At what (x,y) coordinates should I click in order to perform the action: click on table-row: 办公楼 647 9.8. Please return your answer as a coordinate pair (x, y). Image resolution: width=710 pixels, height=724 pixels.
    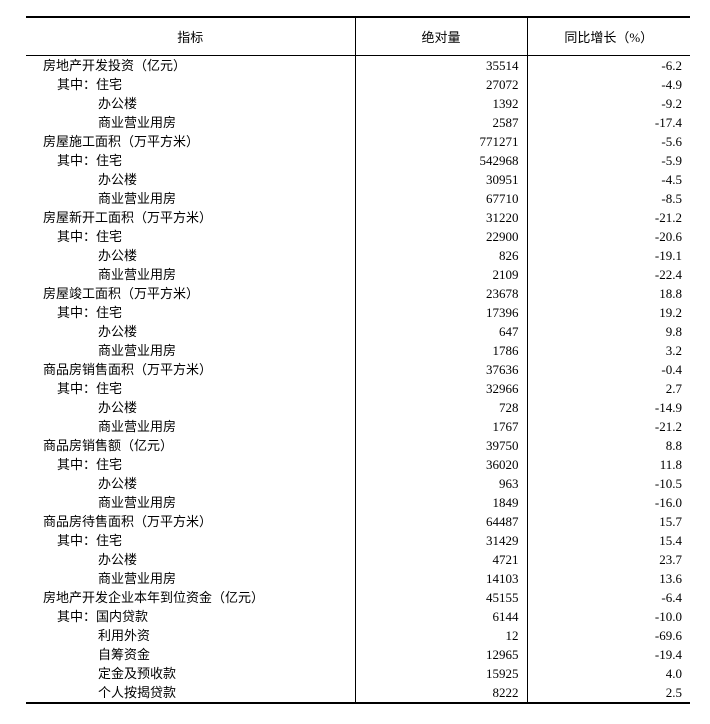
    Looking at the image, I should click on (358, 331).